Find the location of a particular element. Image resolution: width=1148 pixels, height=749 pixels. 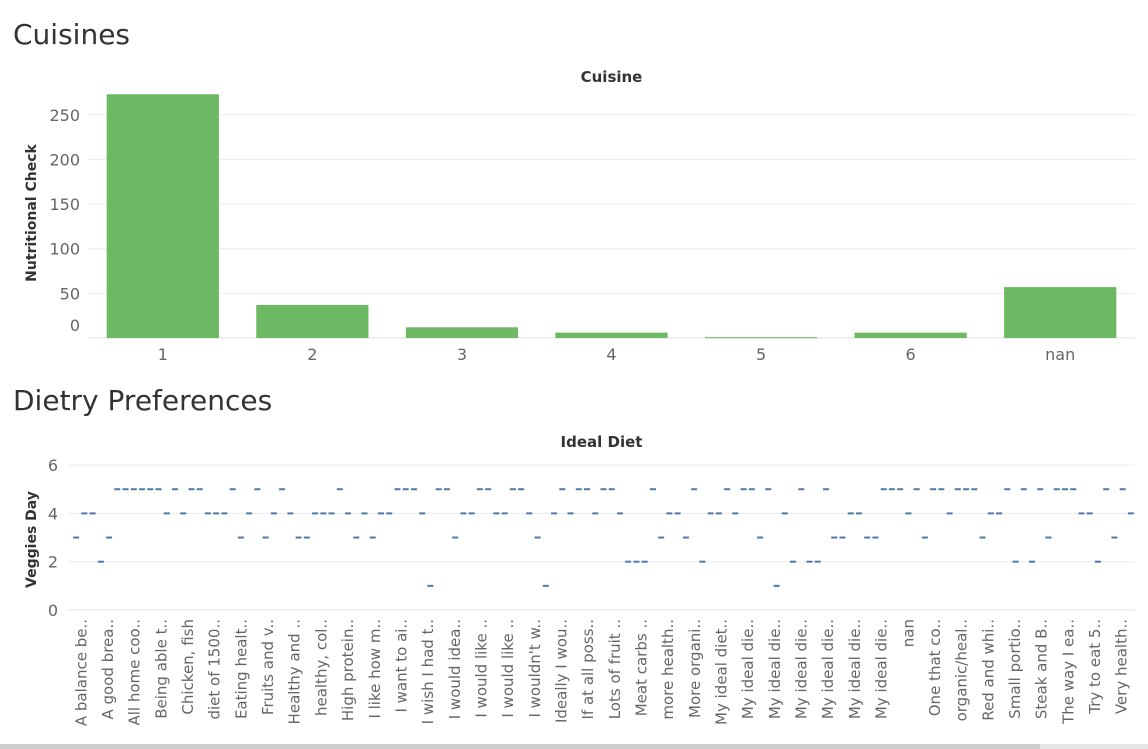

bar-chart-x-tick-label: 1 is located at coordinates (163, 354).